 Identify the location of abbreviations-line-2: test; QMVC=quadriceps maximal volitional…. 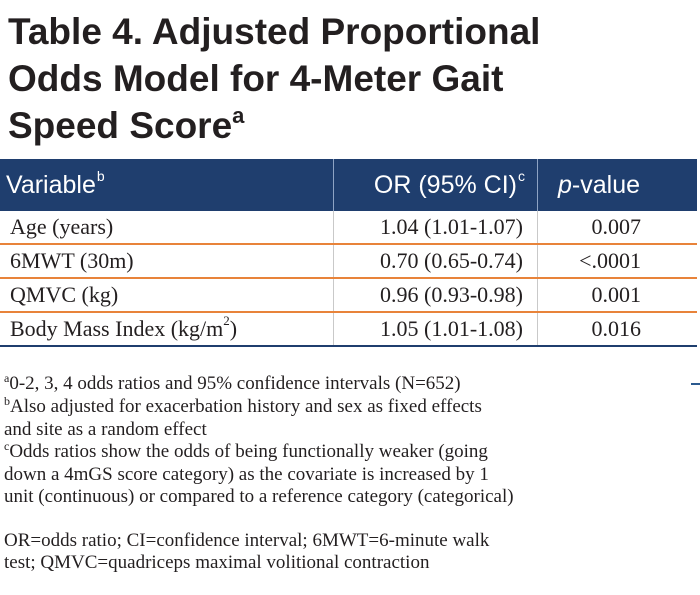
(217, 562).